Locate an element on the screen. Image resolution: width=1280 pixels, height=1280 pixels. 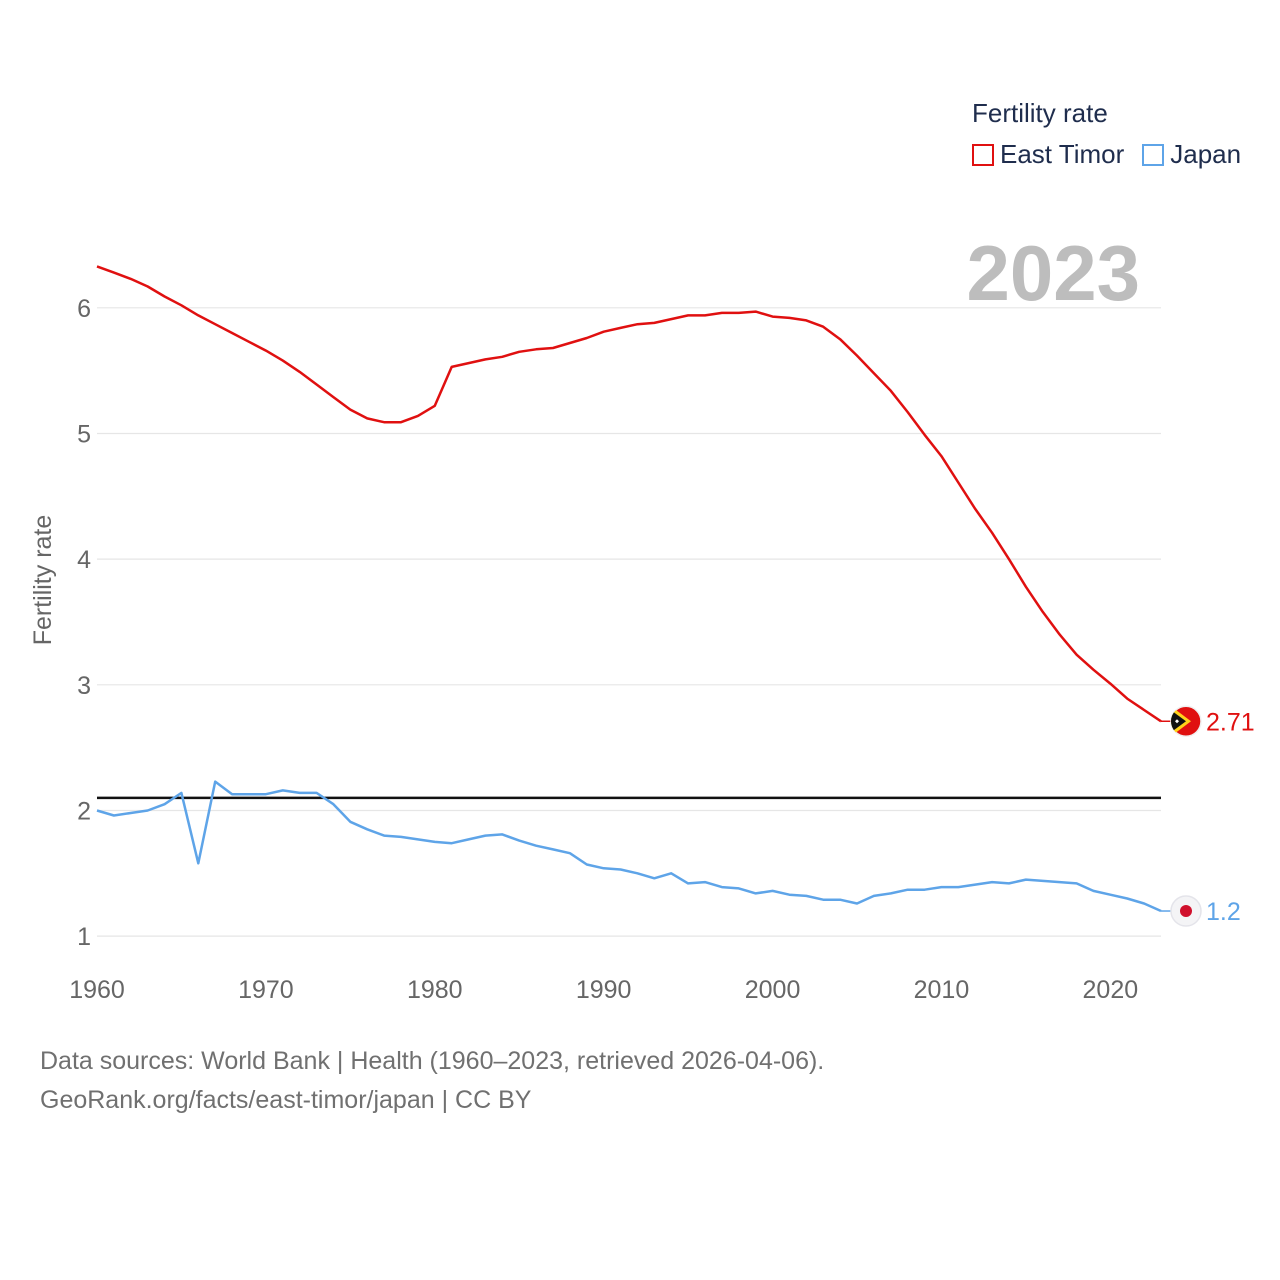
legend-swatch-japan is located at coordinates (1153, 154).